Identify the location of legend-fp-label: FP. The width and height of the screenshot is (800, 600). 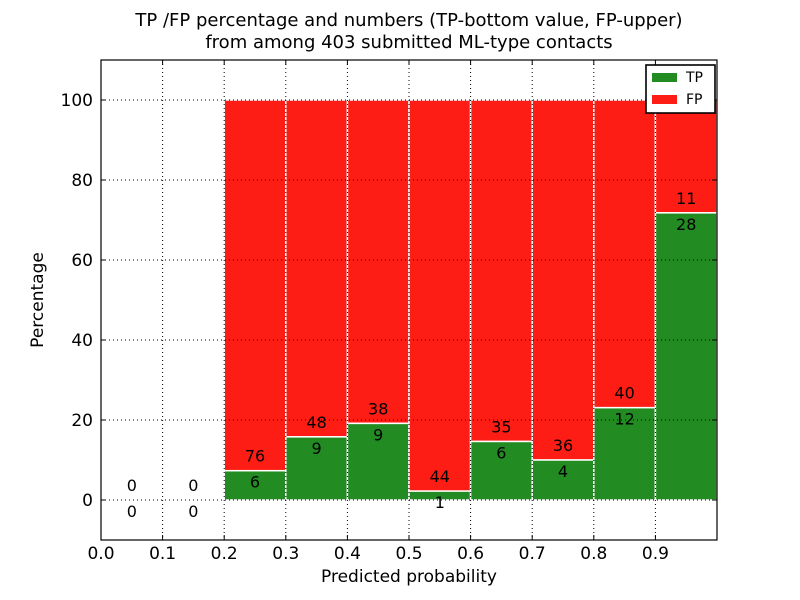
(694, 100).